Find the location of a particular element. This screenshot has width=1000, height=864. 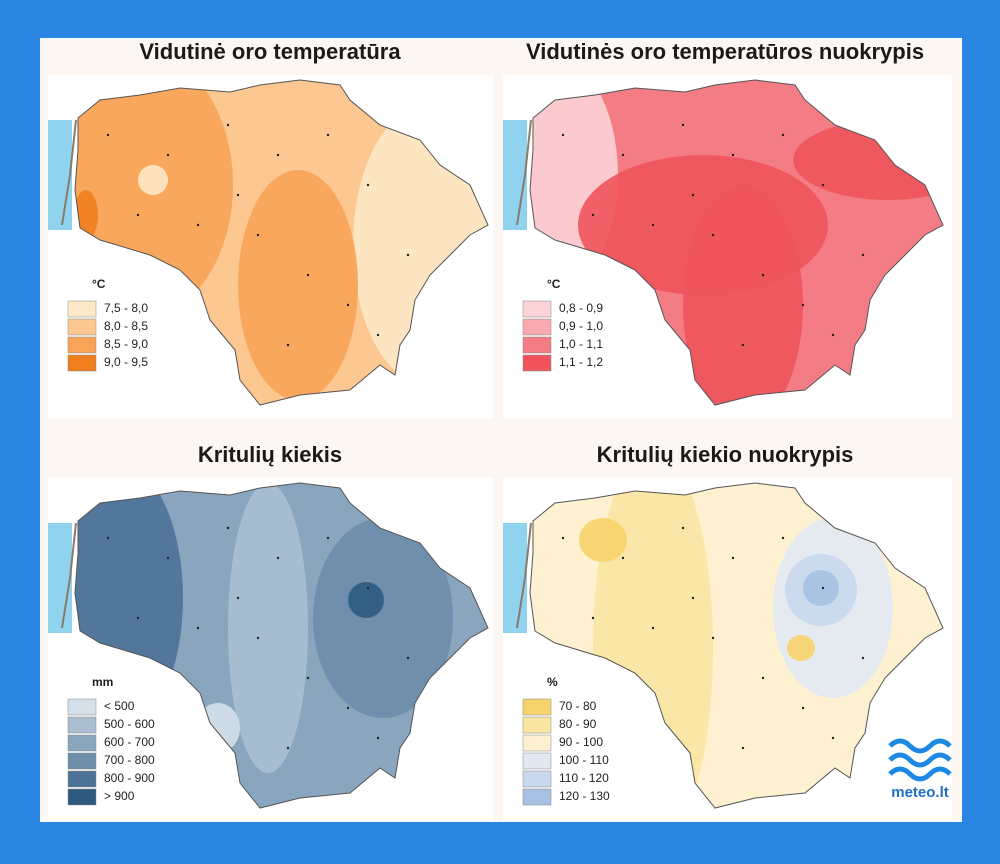

legend-label: 8,5 - 9,0 is located at coordinates (126, 344).